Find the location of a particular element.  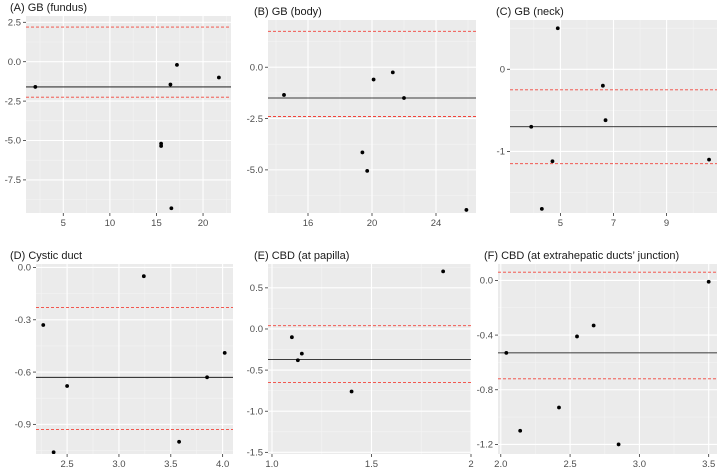

x-tick-label: 24 is located at coordinates (436, 223).